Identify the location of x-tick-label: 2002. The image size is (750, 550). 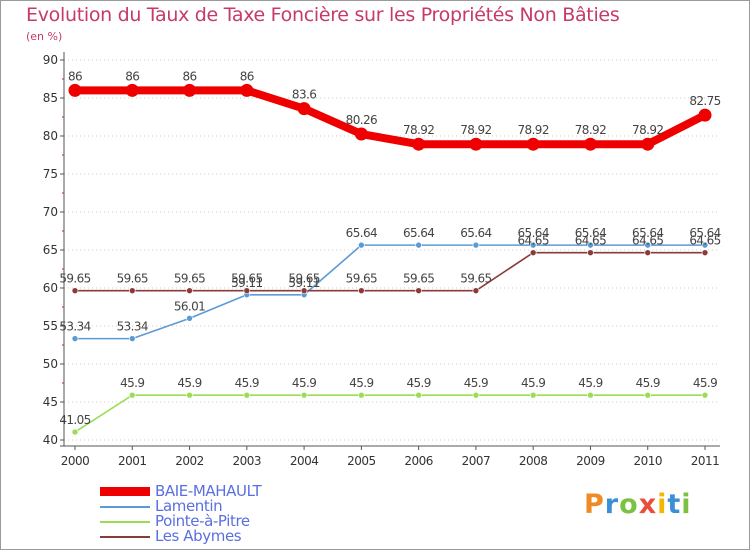
(189, 461).